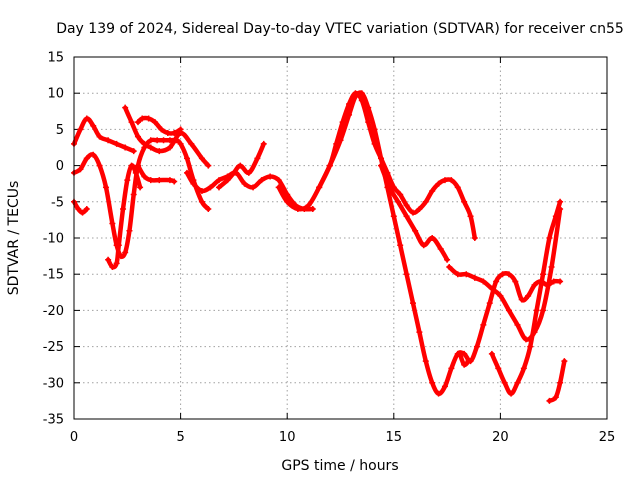 The image size is (640, 480). I want to click on series-track-14-markers, so click(464, 359).